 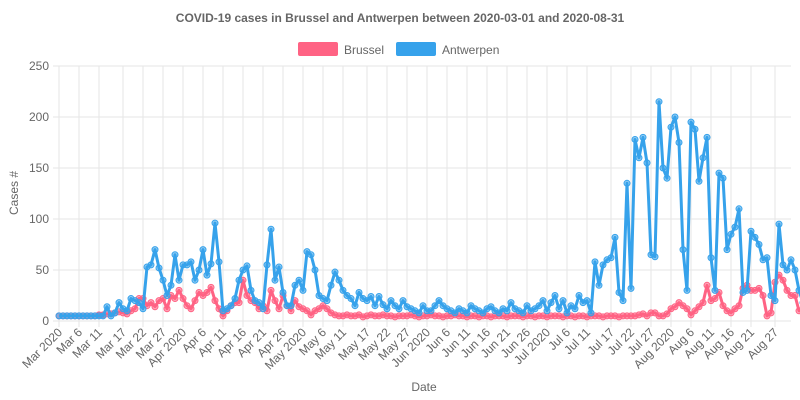 What do you see at coordinates (341, 49) in the screenshot?
I see `legend-item-brussel: Brussel` at bounding box center [341, 49].